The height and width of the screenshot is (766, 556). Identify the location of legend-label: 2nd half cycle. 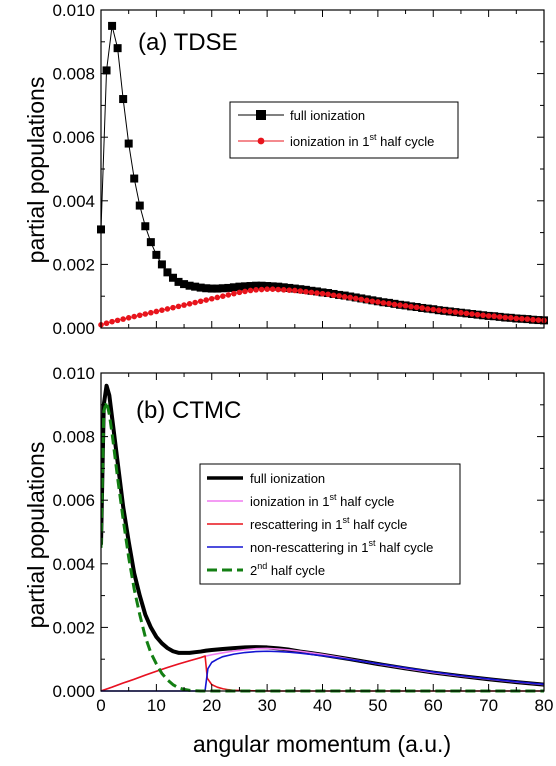
(287, 569).